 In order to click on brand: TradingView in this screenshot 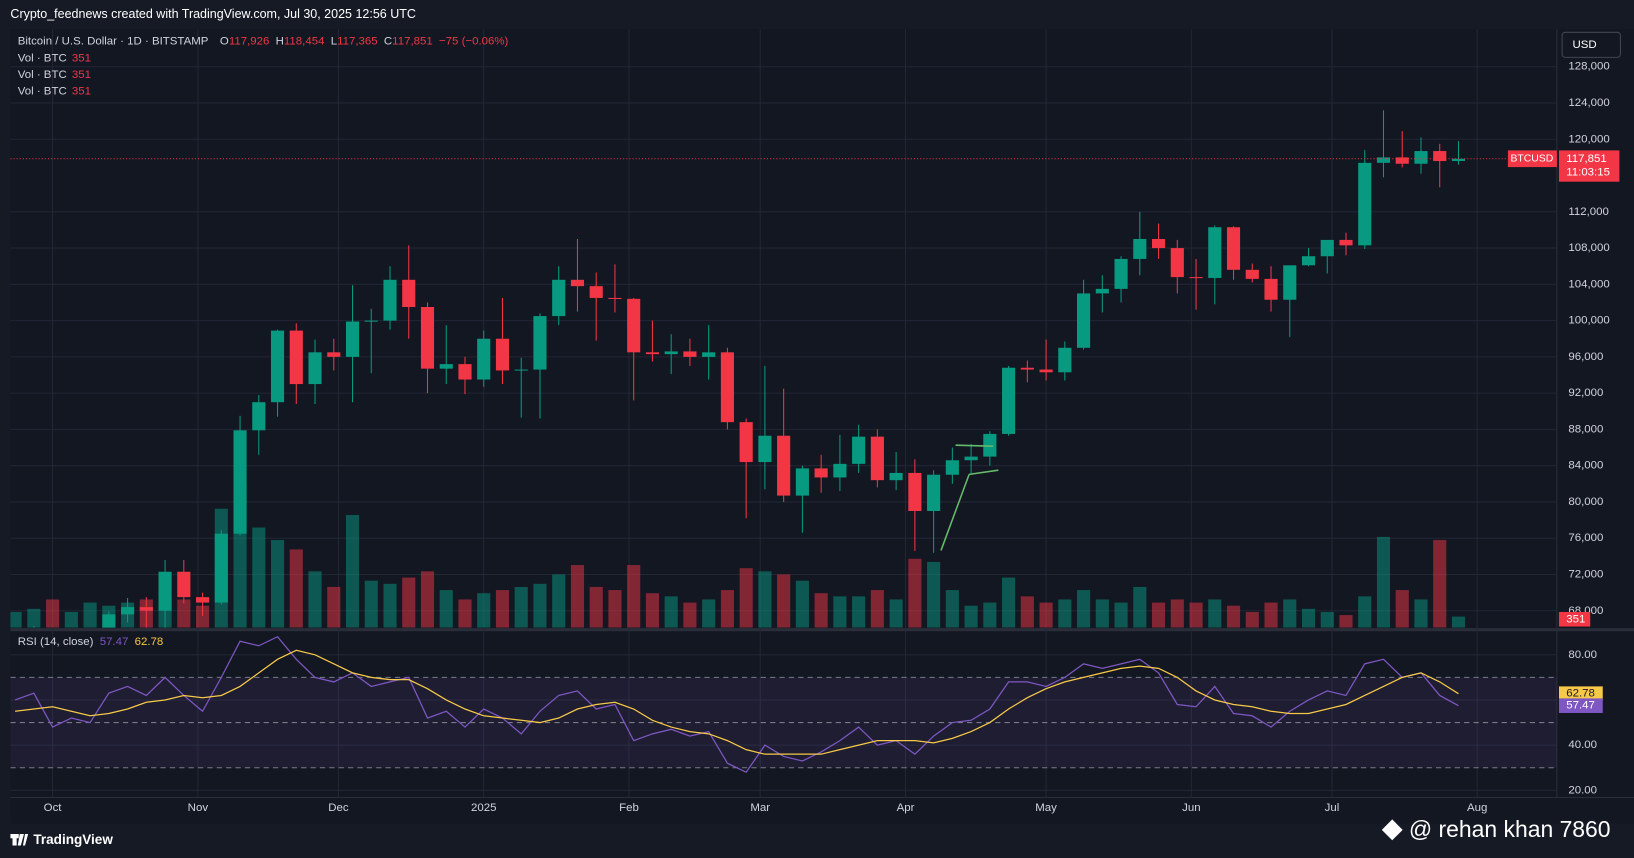, I will do `click(61, 839)`.